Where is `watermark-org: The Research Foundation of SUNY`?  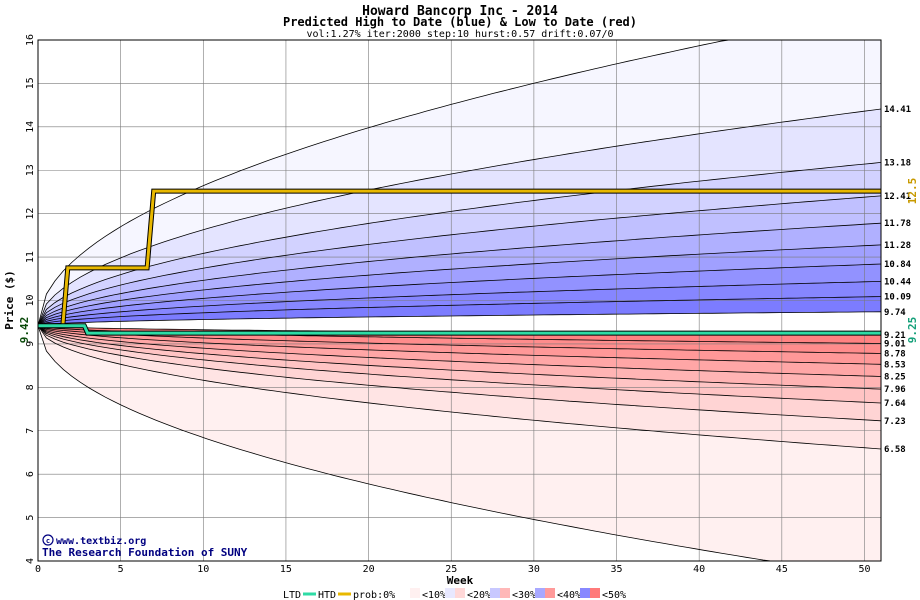
watermark-org: The Research Foundation of SUNY is located at coordinates (145, 552).